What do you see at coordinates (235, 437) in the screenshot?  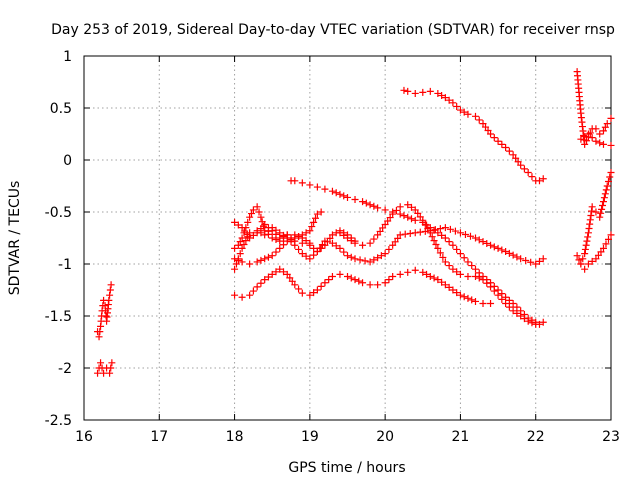 I see `x-tick-label: 18` at bounding box center [235, 437].